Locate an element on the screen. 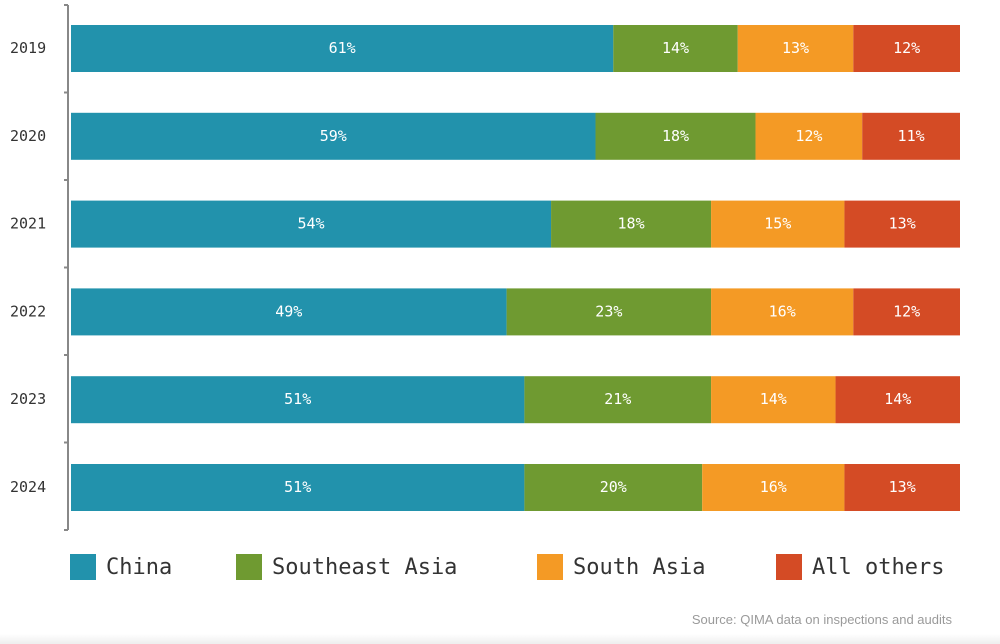 The width and height of the screenshot is (1000, 644). legend-item: Southeast Asia is located at coordinates (346, 567).